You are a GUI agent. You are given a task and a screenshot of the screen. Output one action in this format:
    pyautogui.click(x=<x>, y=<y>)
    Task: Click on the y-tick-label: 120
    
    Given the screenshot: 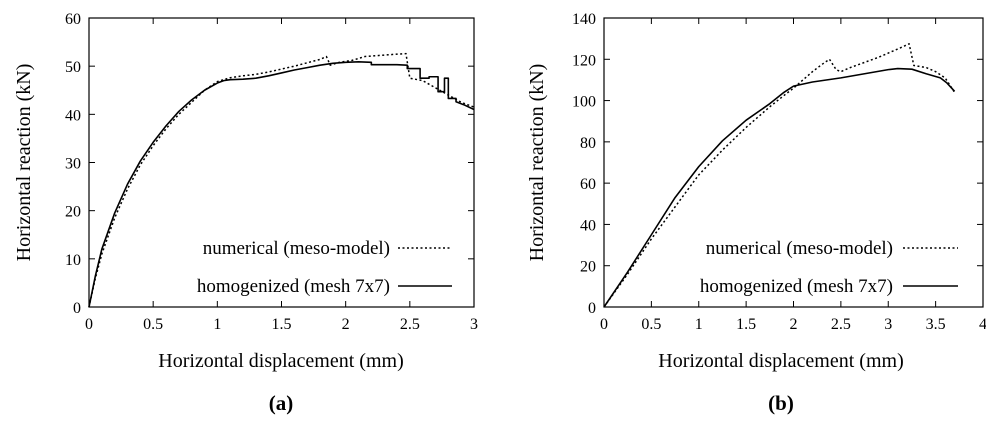 What is the action you would take?
    pyautogui.click(x=584, y=60)
    